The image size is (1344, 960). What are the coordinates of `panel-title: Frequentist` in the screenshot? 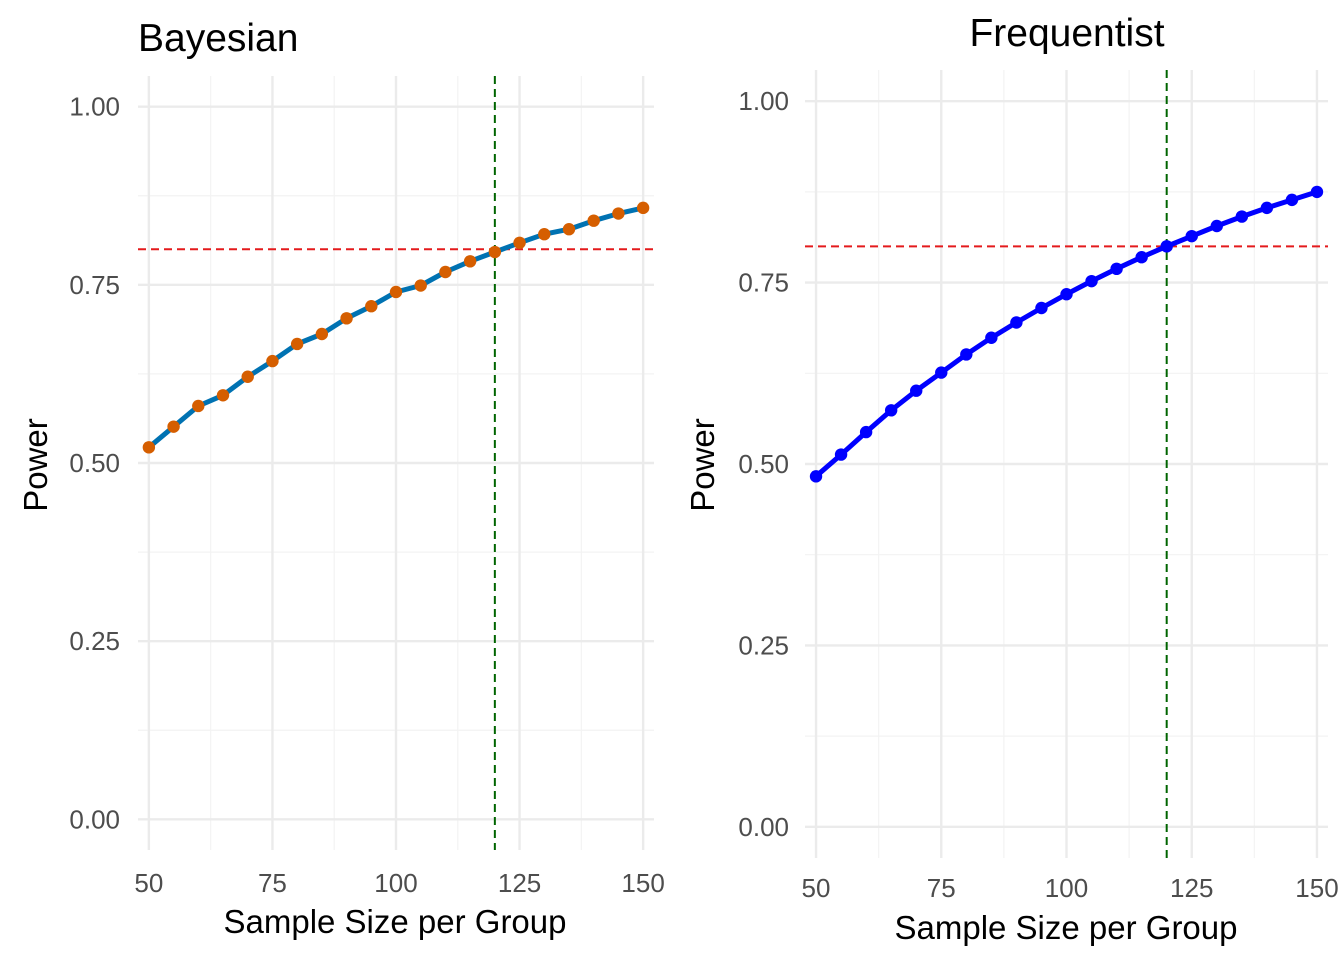 It's located at (1066, 33).